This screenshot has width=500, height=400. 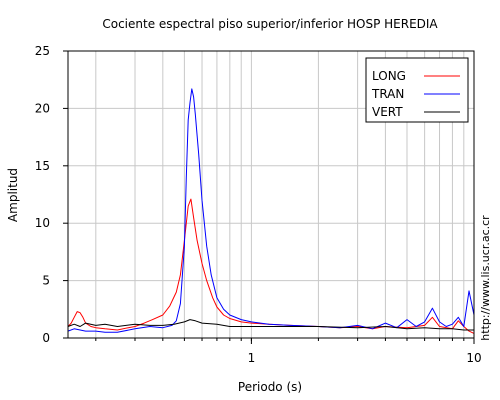 What do you see at coordinates (473, 358) in the screenshot?
I see `x-tick-label: 10` at bounding box center [473, 358].